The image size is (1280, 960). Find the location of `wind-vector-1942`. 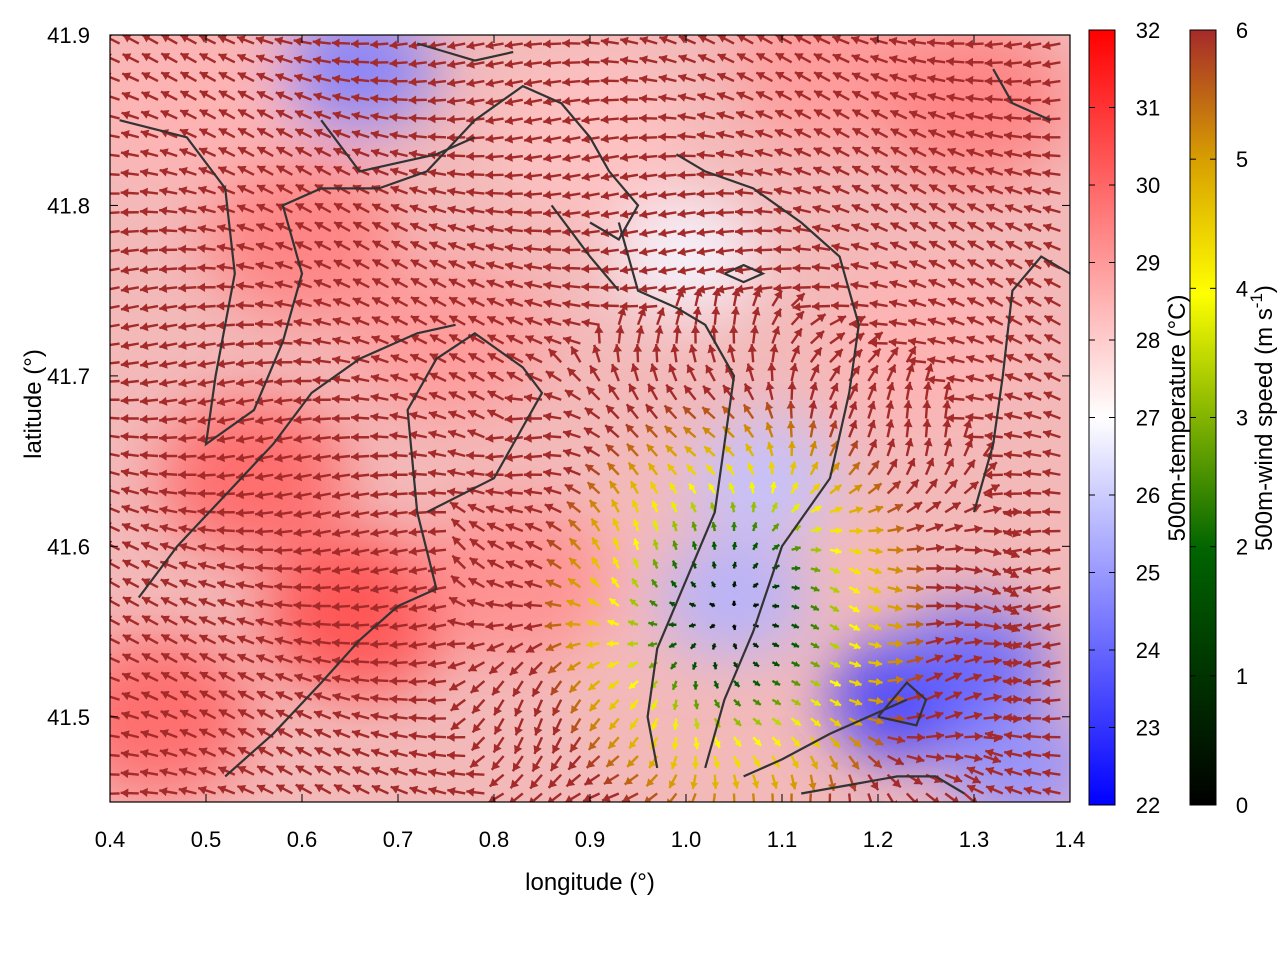

wind-vector-1942 is located at coordinates (1013, 513).